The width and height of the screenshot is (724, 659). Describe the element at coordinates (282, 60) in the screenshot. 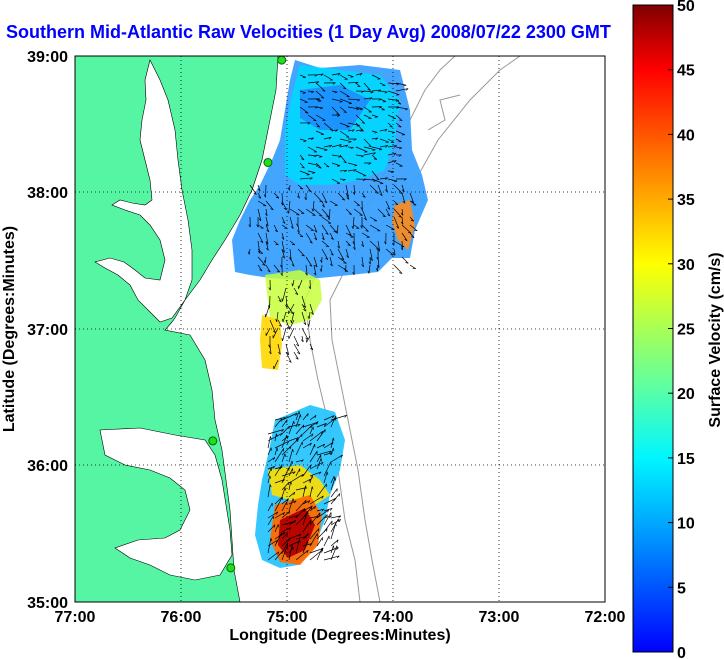

I see `radar-station-marker` at that location.